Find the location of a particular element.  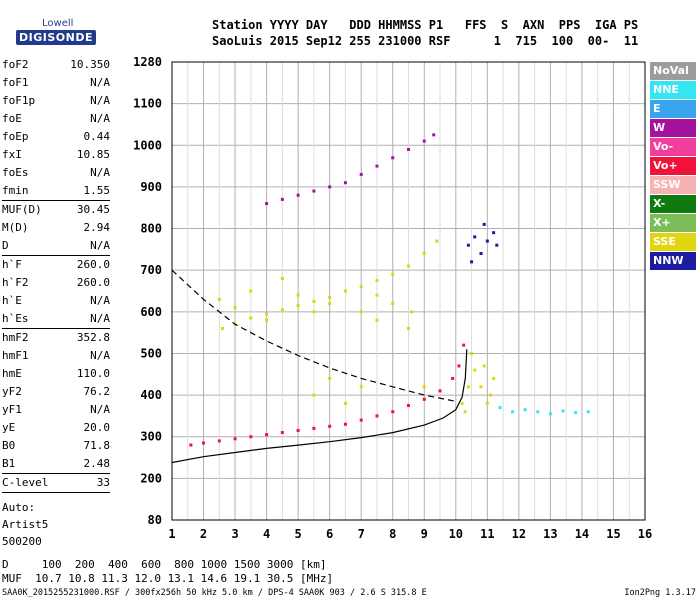

param-value: 33 is located at coordinates (103, 482).